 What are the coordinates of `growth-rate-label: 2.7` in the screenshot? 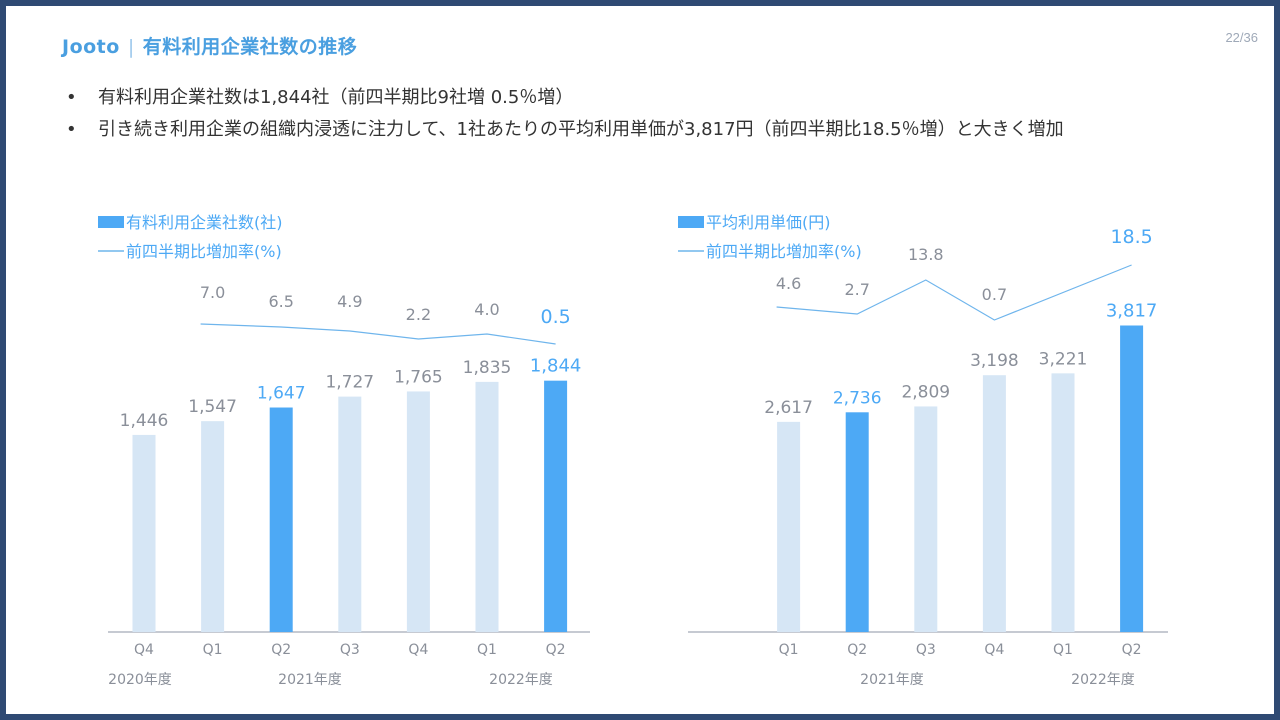 It's located at (856, 289).